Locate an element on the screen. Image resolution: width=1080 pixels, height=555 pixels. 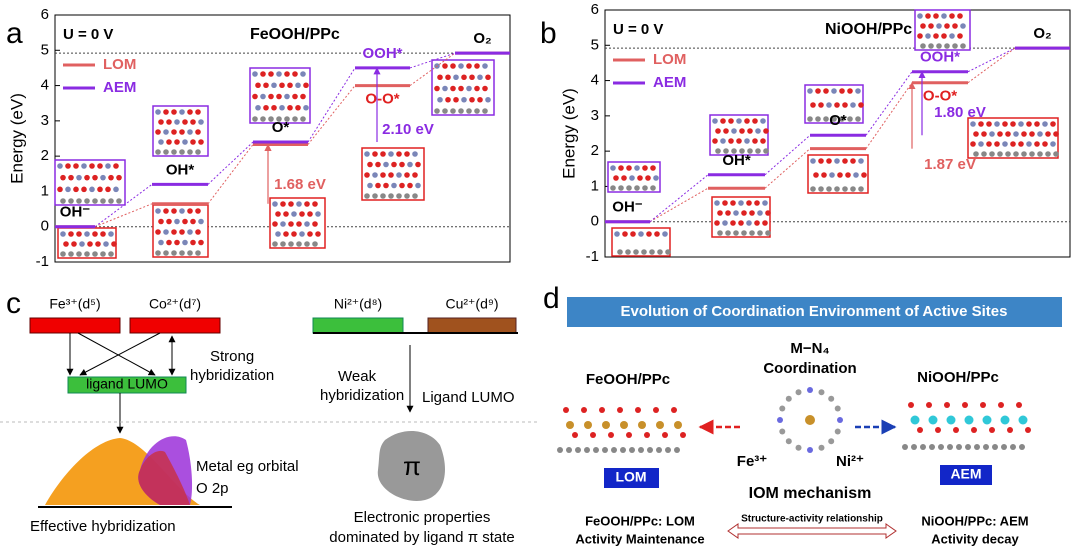
label: Ligand LUMO is located at coordinates (468, 397).